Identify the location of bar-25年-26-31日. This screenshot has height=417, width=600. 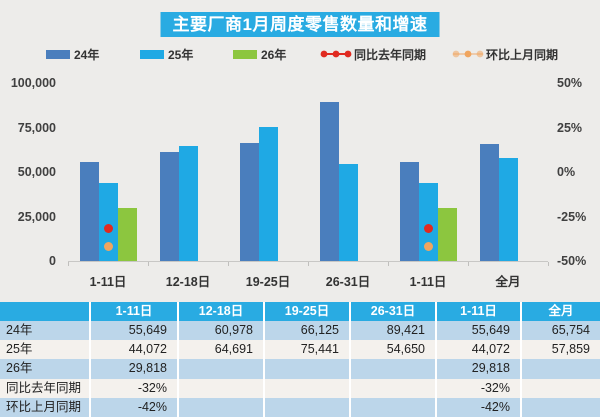
(348, 212).